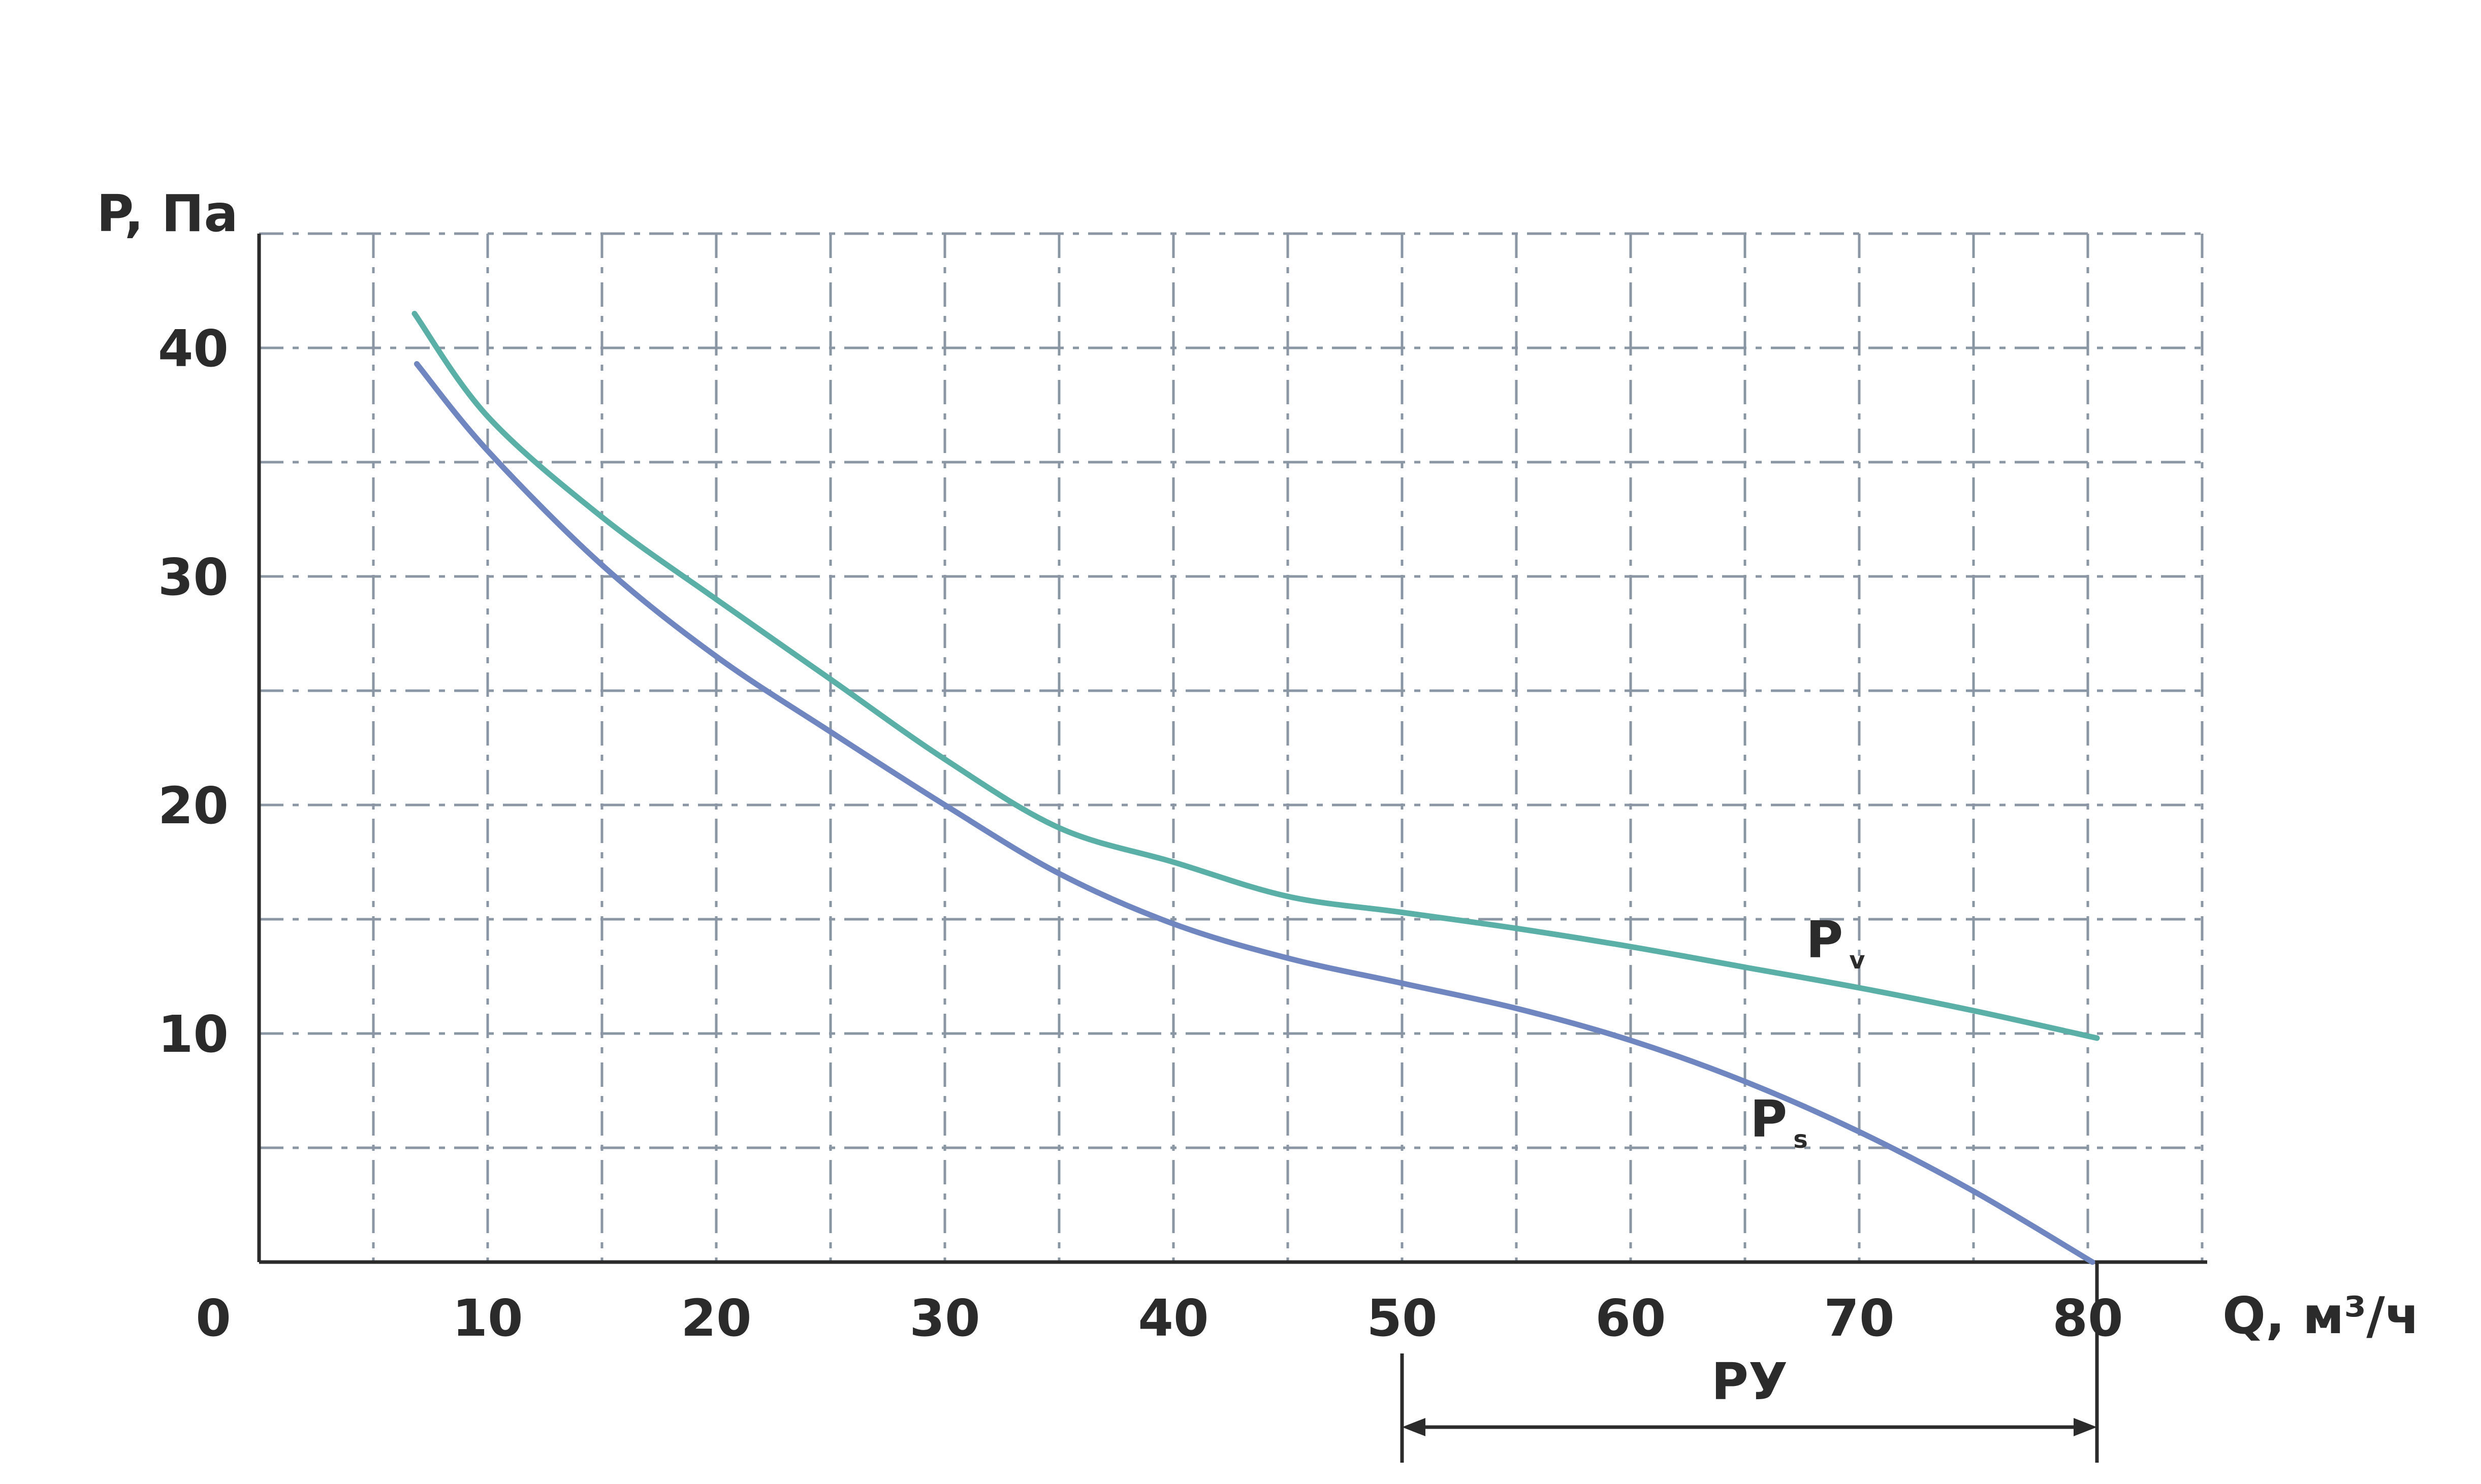 Image resolution: width=2481 pixels, height=1484 pixels. I want to click on range-annotation-ru: РУ, so click(1749, 1363).